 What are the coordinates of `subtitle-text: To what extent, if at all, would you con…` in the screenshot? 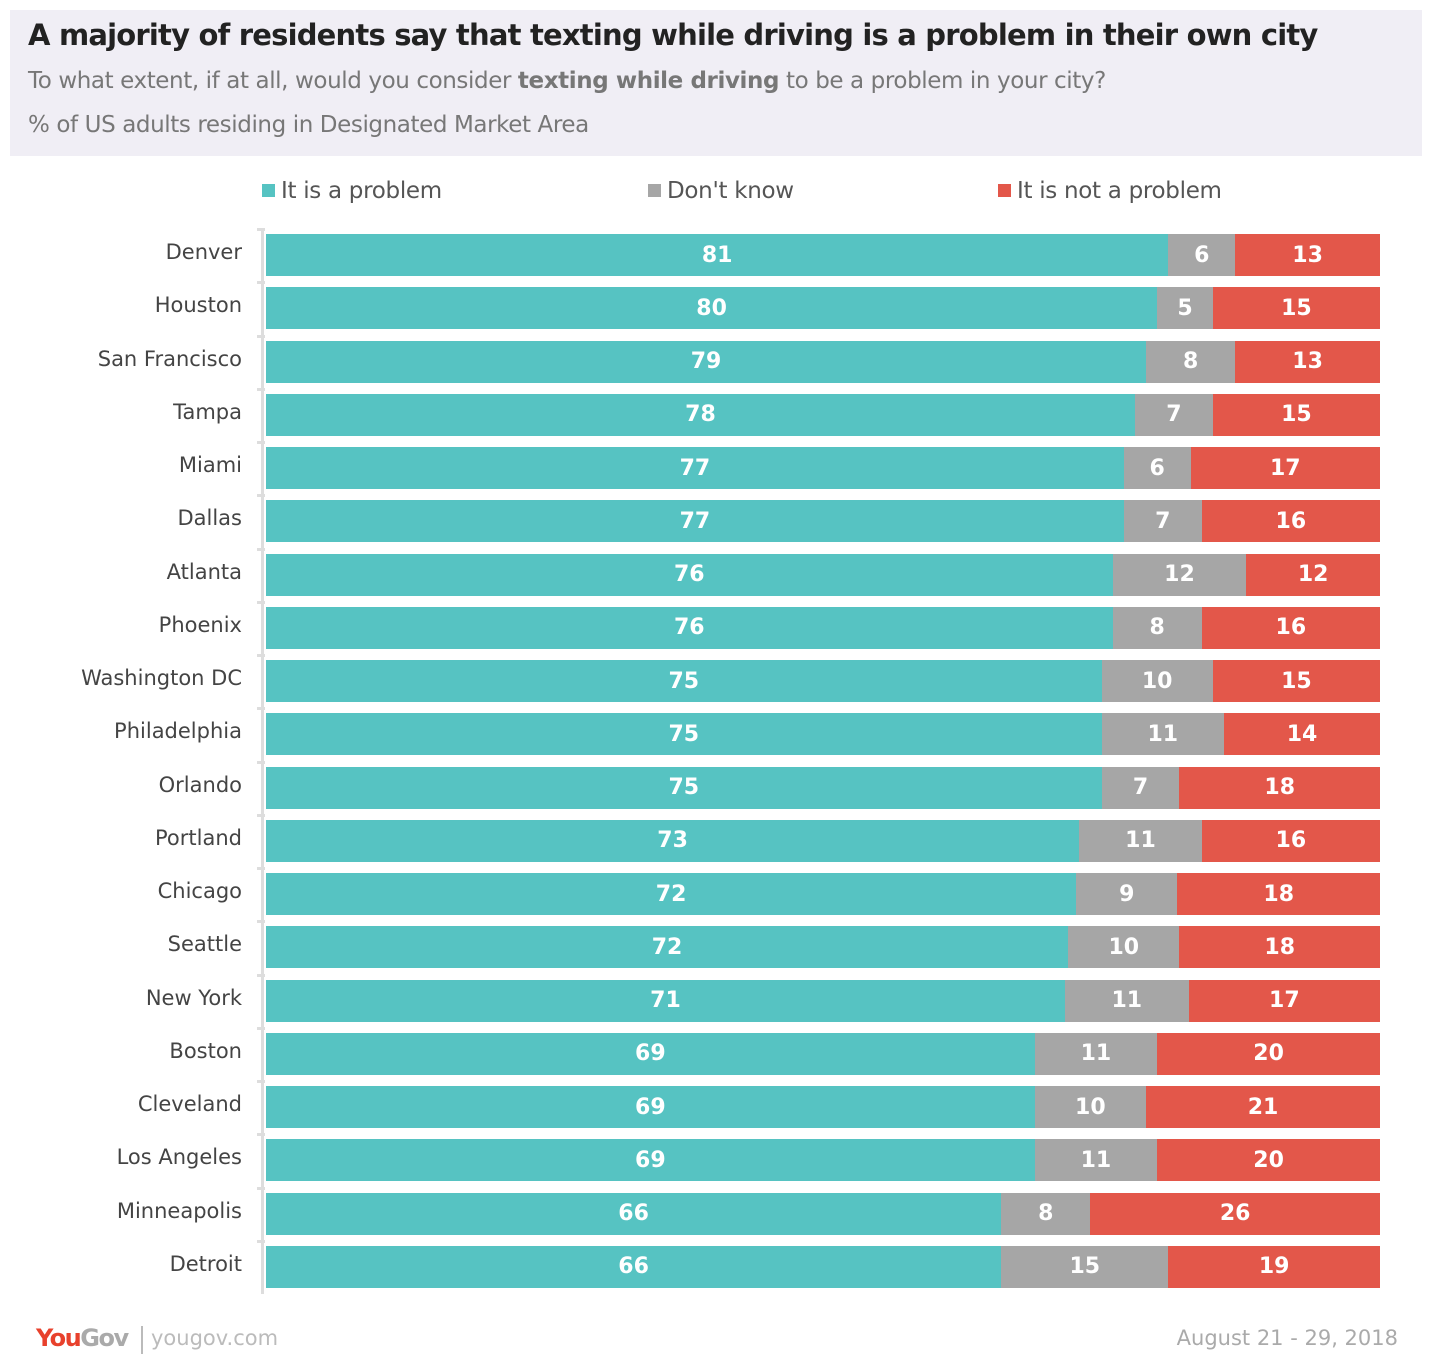 It's located at (273, 81).